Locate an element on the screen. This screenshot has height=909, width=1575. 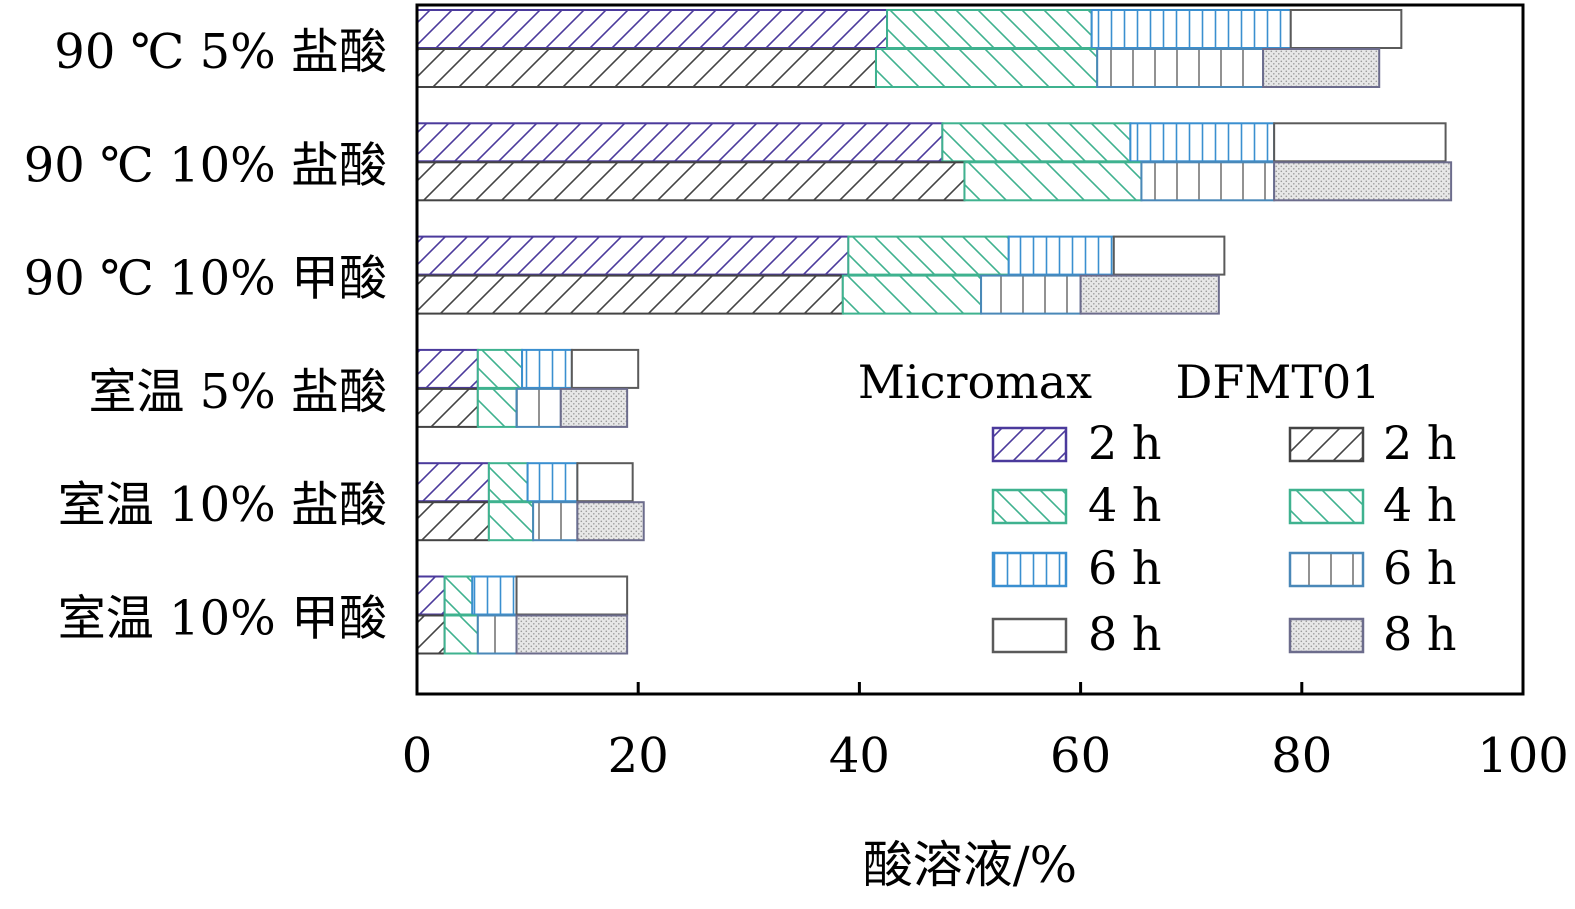
bar-dfmt01-4h-cat5 is located at coordinates (461, 634).